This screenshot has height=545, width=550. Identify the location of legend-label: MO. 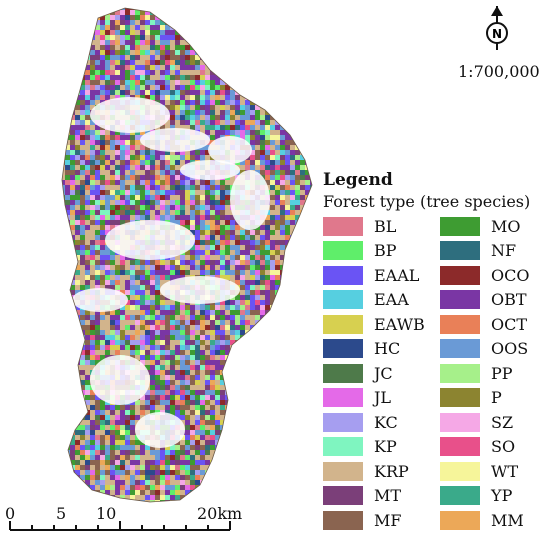
(506, 226).